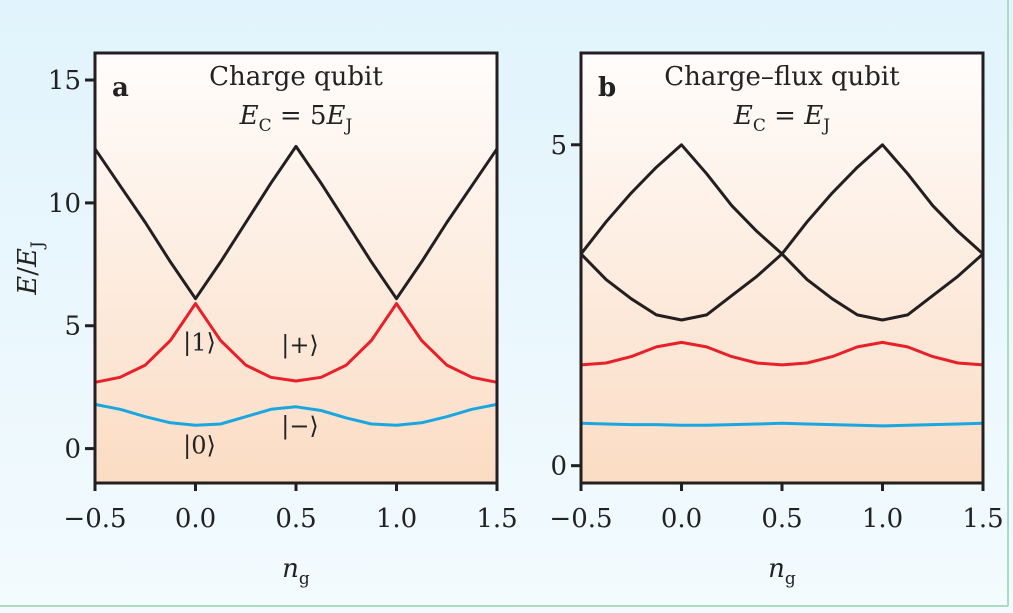 The image size is (1013, 613). What do you see at coordinates (296, 118) in the screenshot?
I see `chart-subtitle: EC = 5EJ` at bounding box center [296, 118].